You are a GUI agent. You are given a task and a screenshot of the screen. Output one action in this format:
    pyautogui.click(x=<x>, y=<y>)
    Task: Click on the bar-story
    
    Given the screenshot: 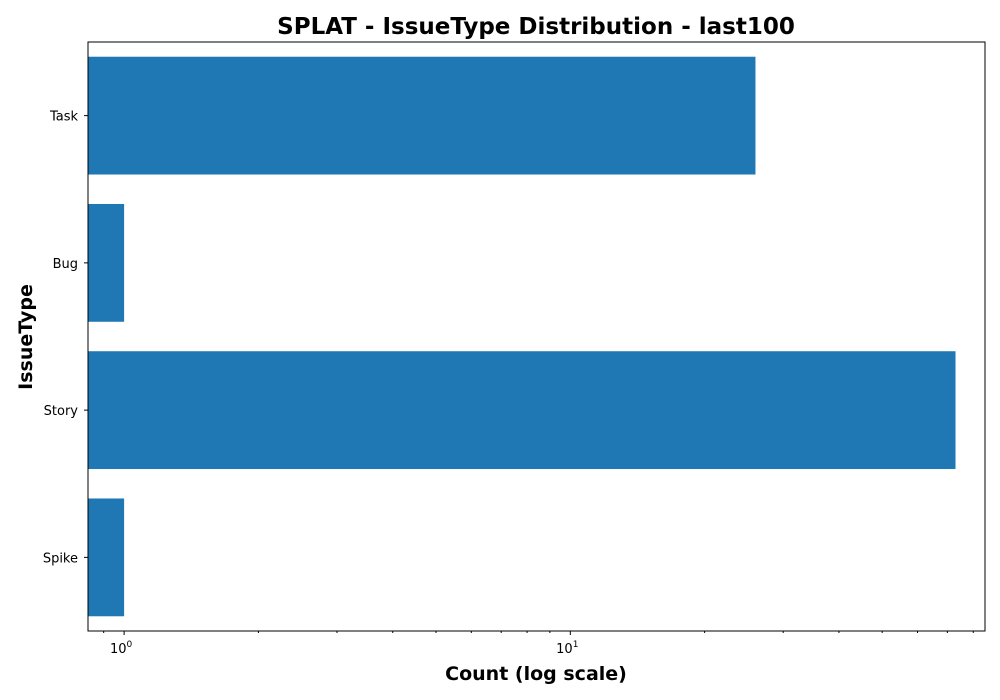 What is the action you would take?
    pyautogui.click(x=522, y=410)
    